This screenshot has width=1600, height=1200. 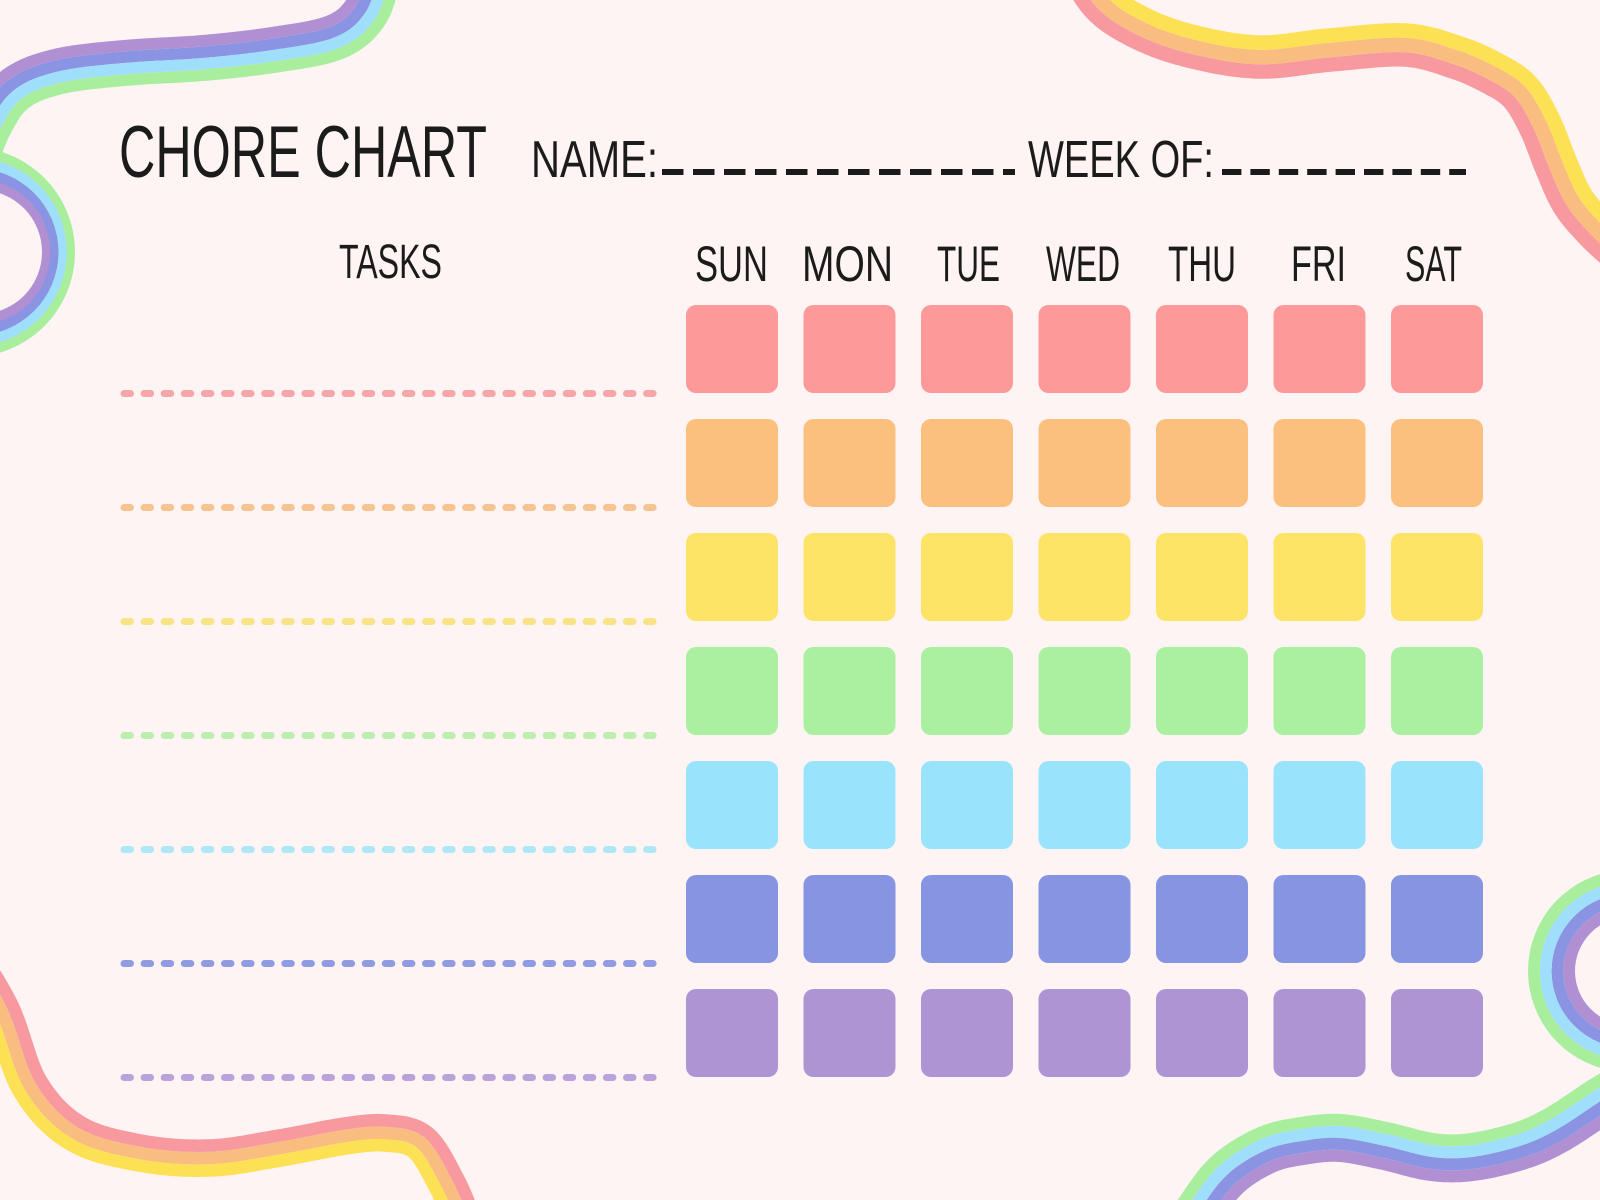 I want to click on svg-text: SUN, so click(x=731, y=264).